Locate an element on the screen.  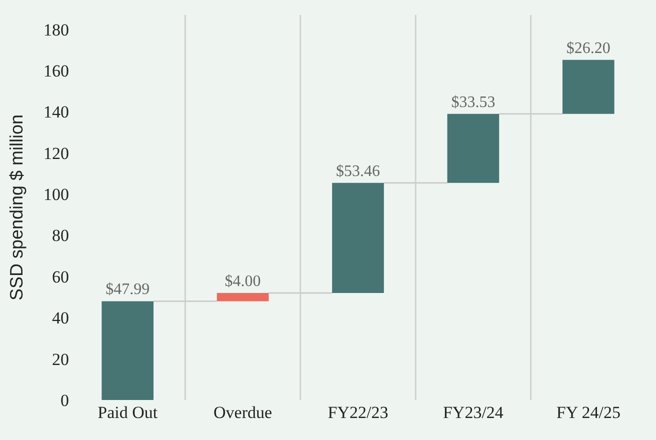
y-tick-label: 140 is located at coordinates (56, 112).